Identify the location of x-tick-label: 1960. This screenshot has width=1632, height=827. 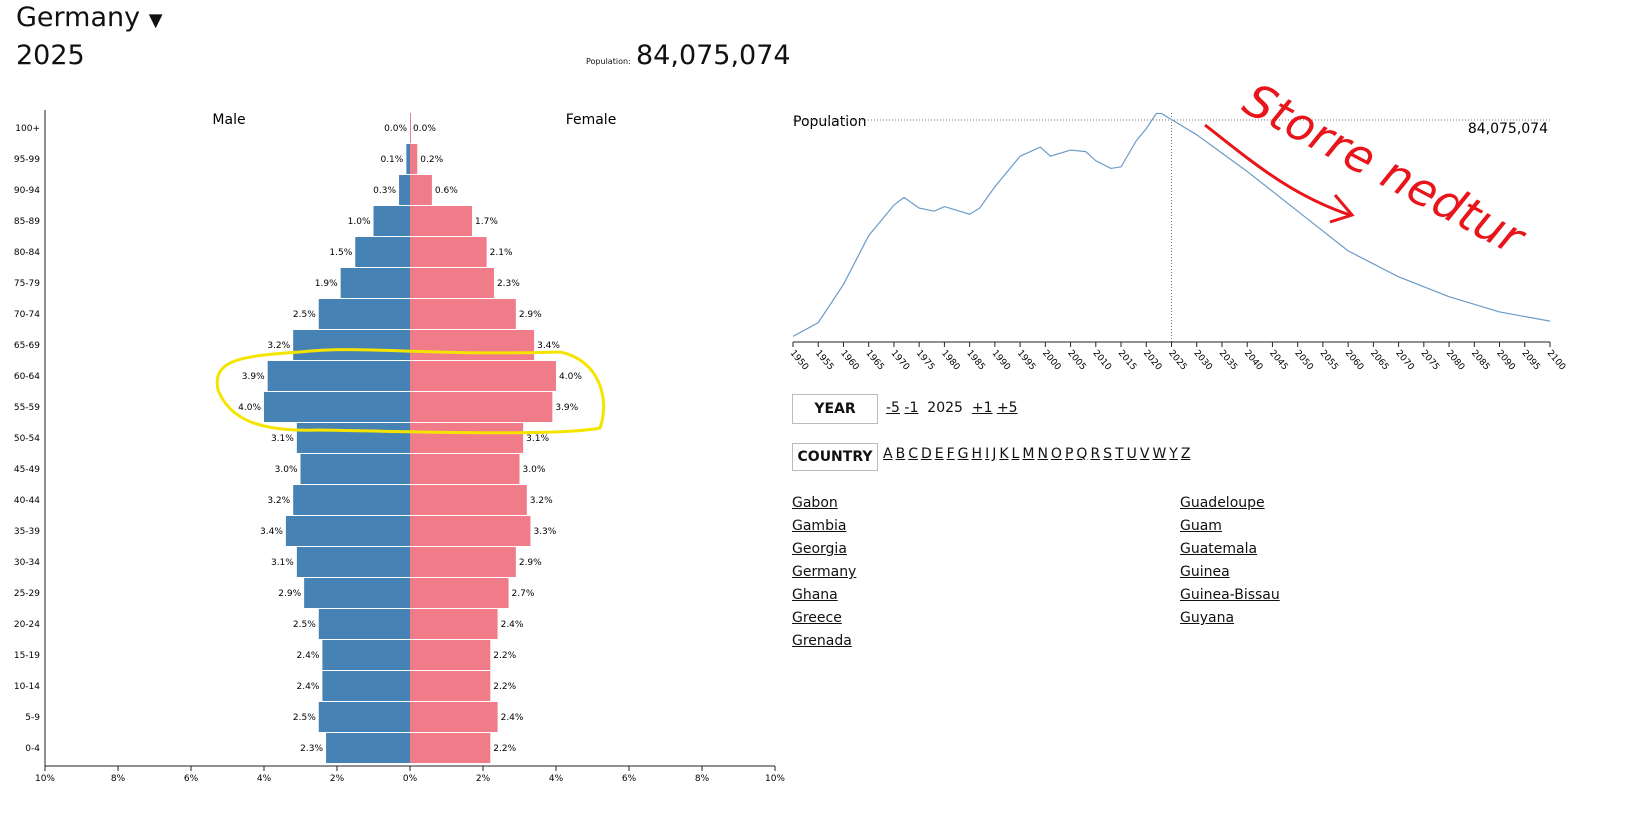
(849, 361).